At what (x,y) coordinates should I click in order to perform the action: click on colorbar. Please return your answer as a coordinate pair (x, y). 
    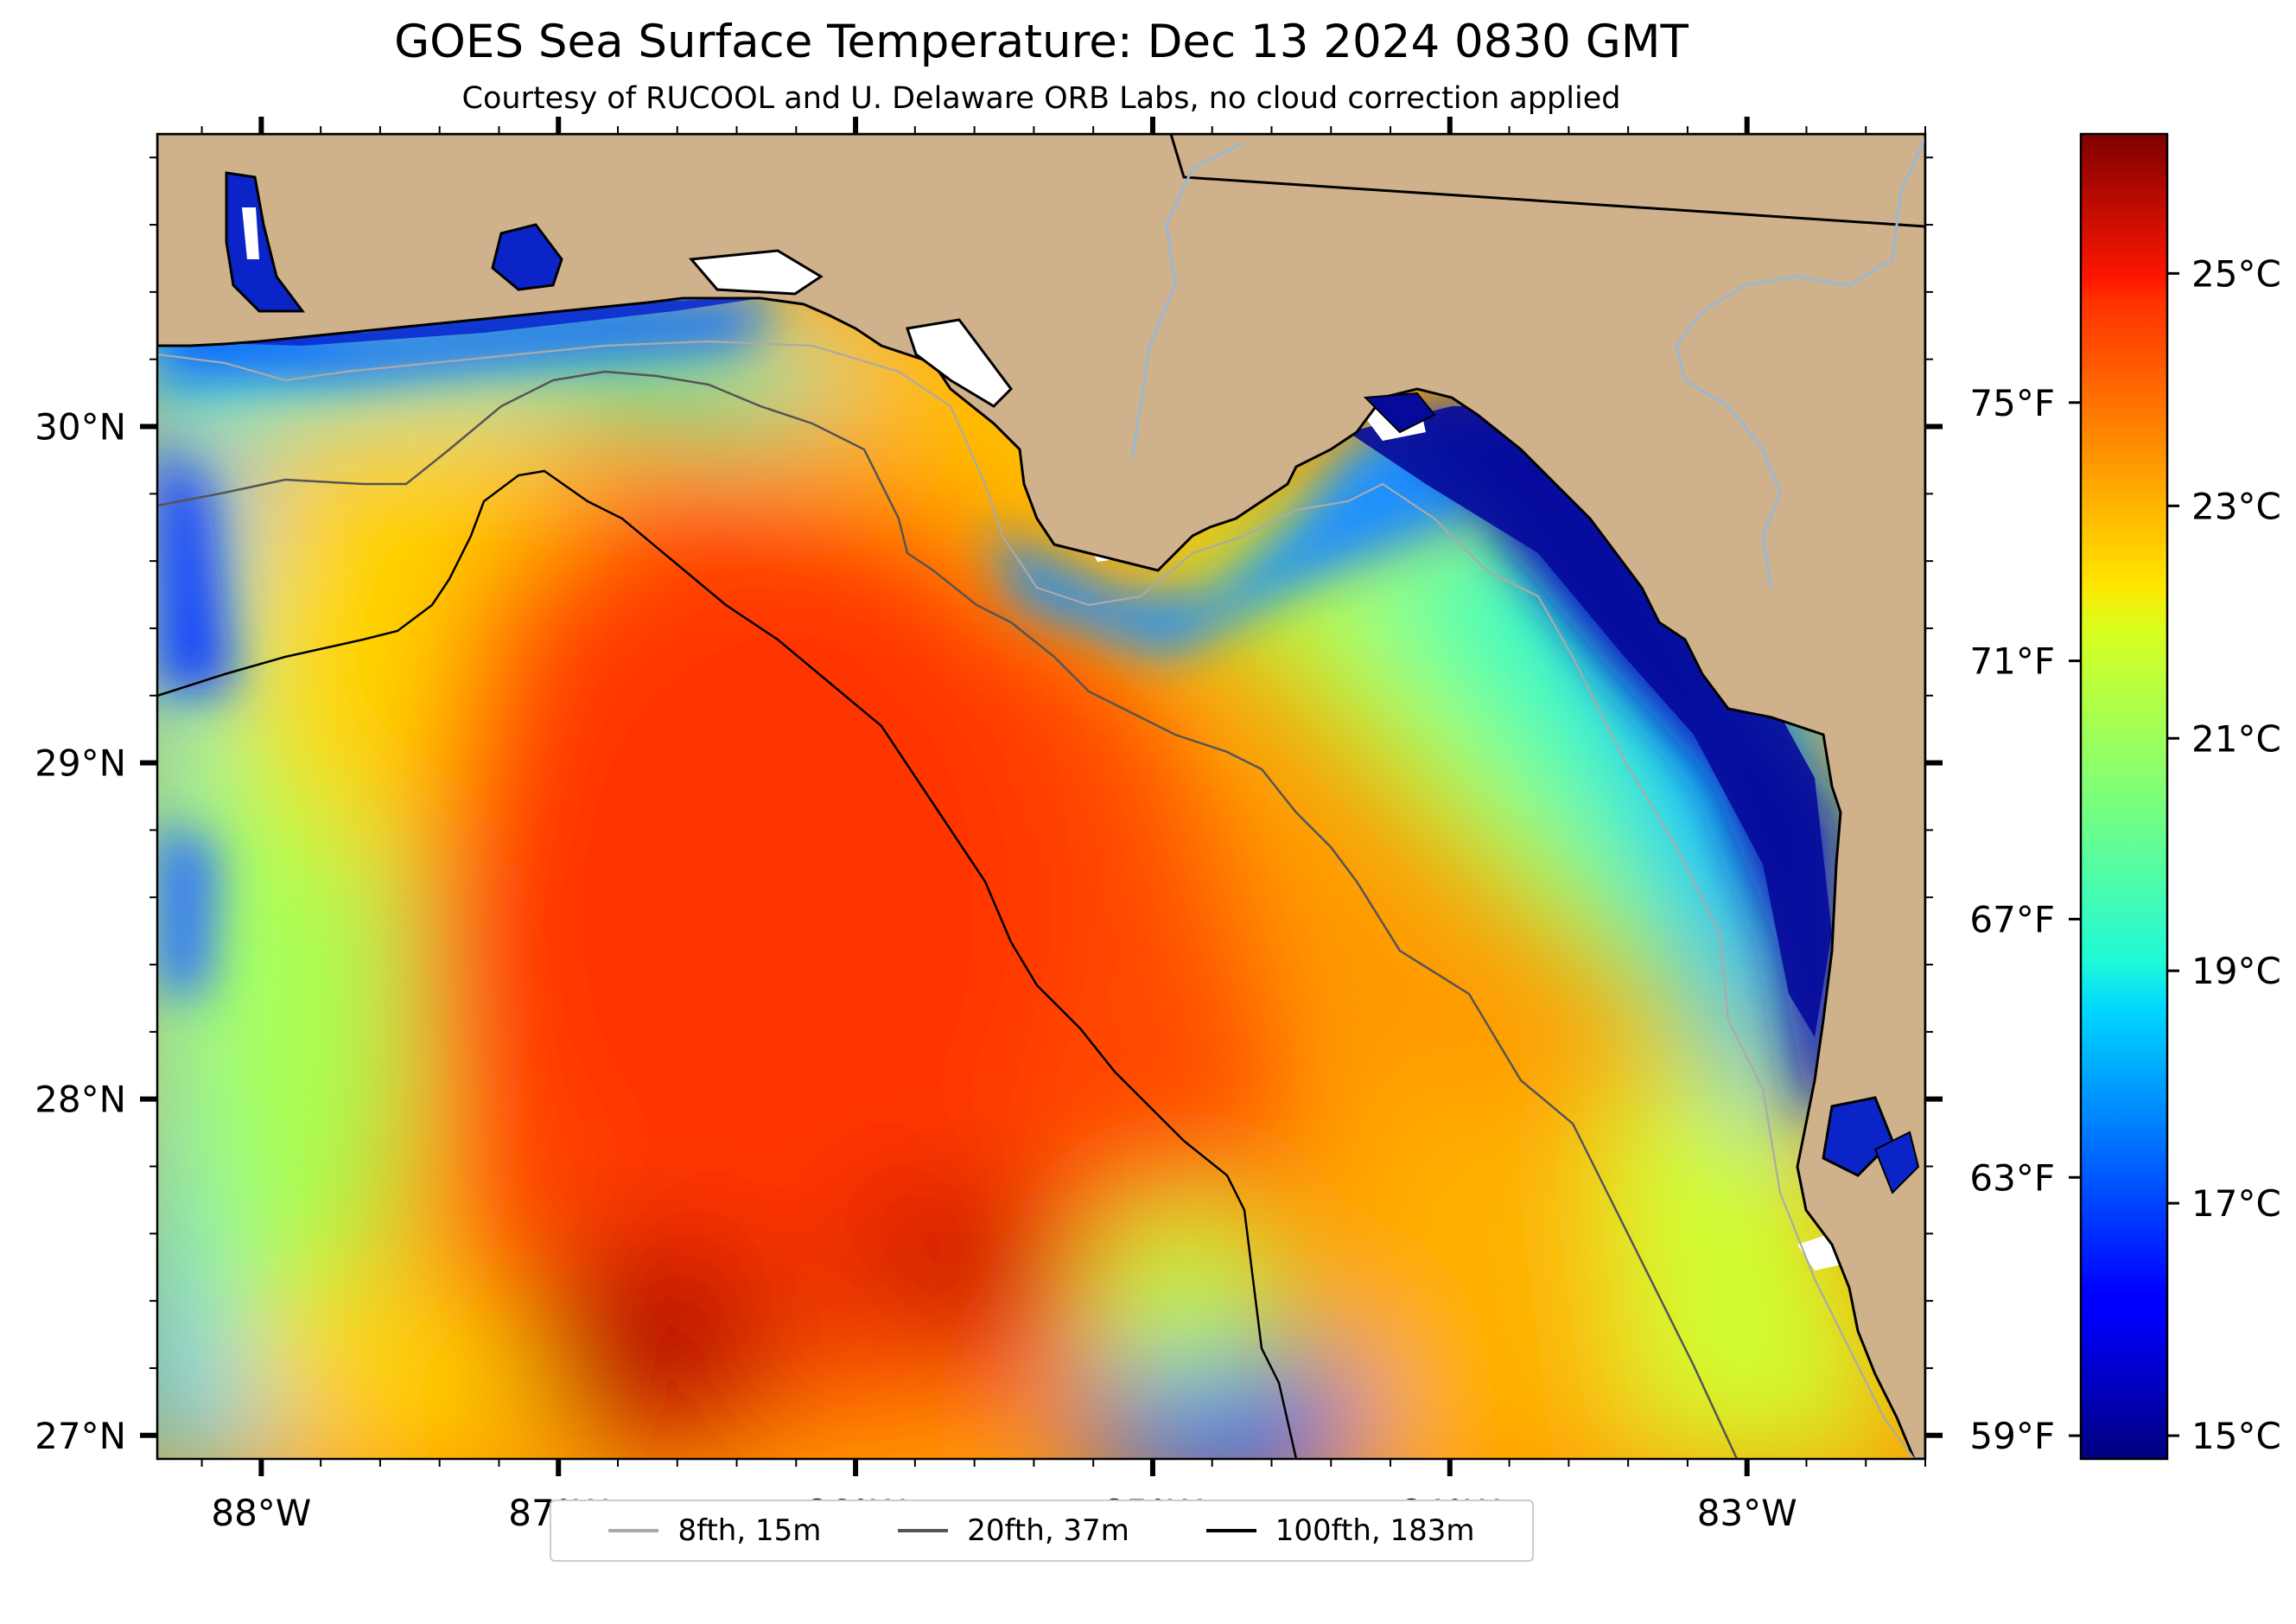
    Looking at the image, I should click on (2124, 796).